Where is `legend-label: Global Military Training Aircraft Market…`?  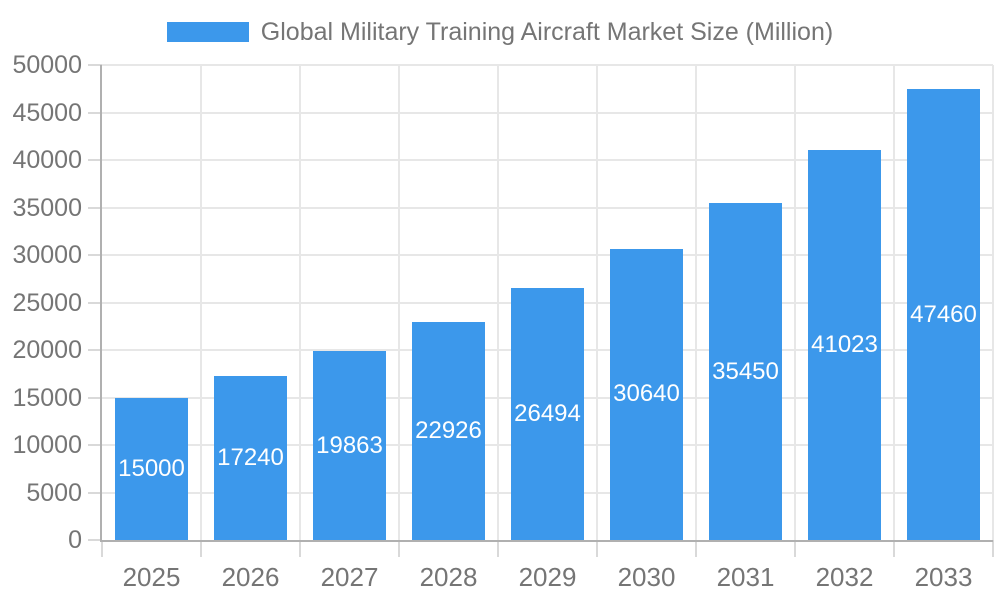 legend-label: Global Military Training Aircraft Market… is located at coordinates (547, 31).